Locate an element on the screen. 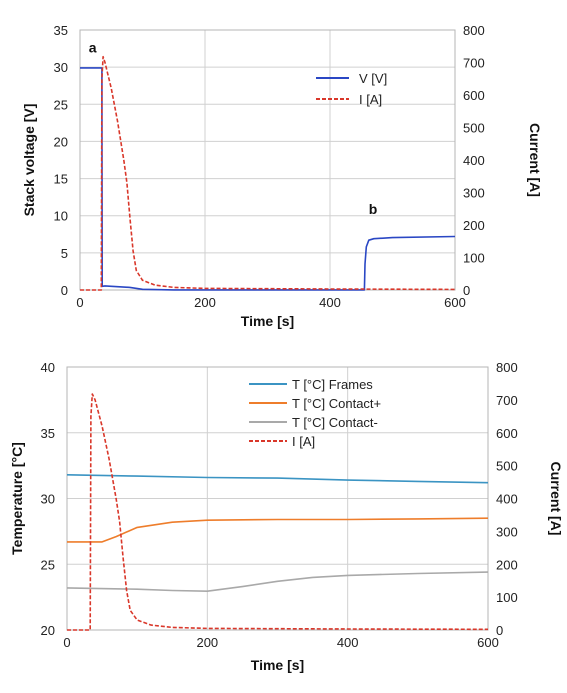  y-axis-label: Temperature [°C] is located at coordinates (17, 498).